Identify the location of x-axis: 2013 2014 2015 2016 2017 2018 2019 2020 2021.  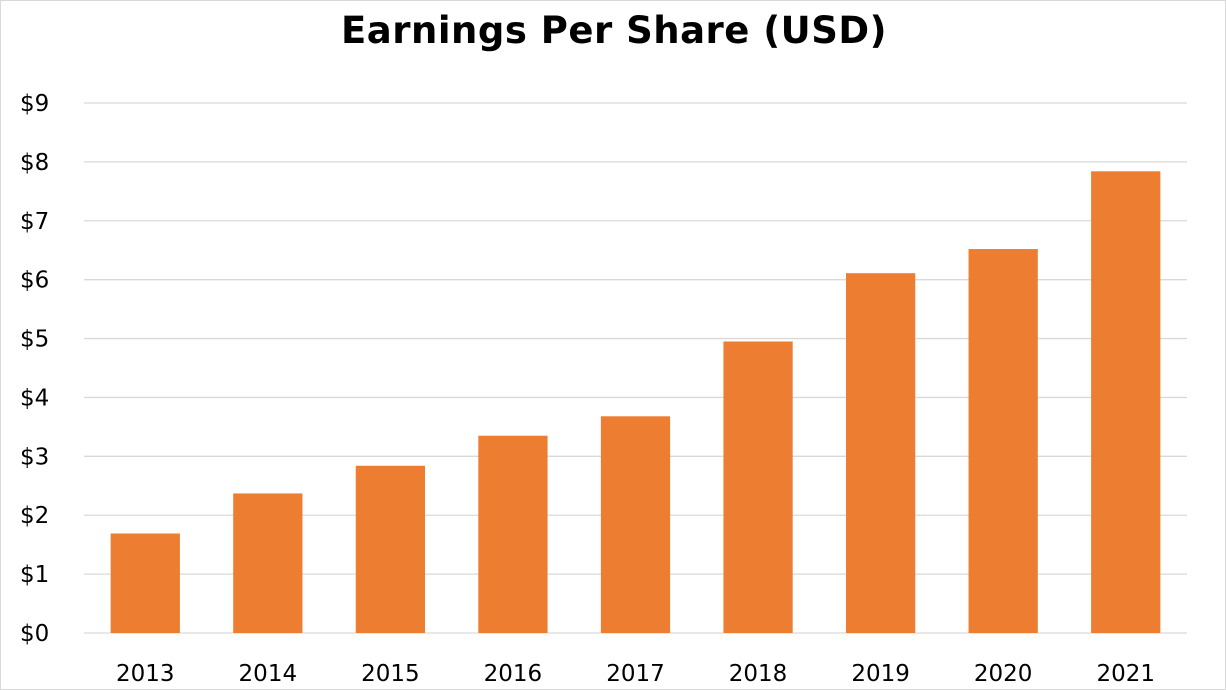
(635, 674).